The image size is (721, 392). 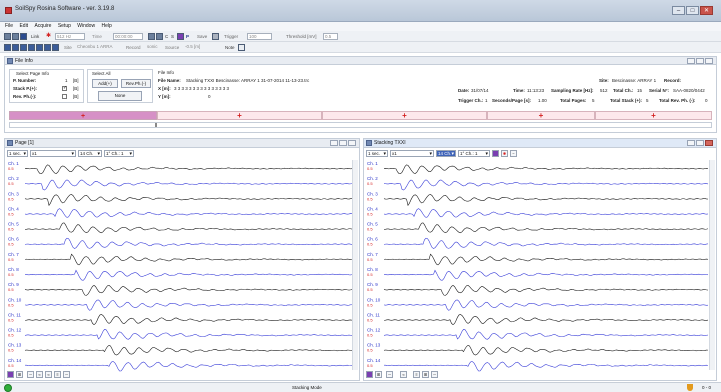 What do you see at coordinates (86, 26) in the screenshot?
I see `menu-window: Window` at bounding box center [86, 26].